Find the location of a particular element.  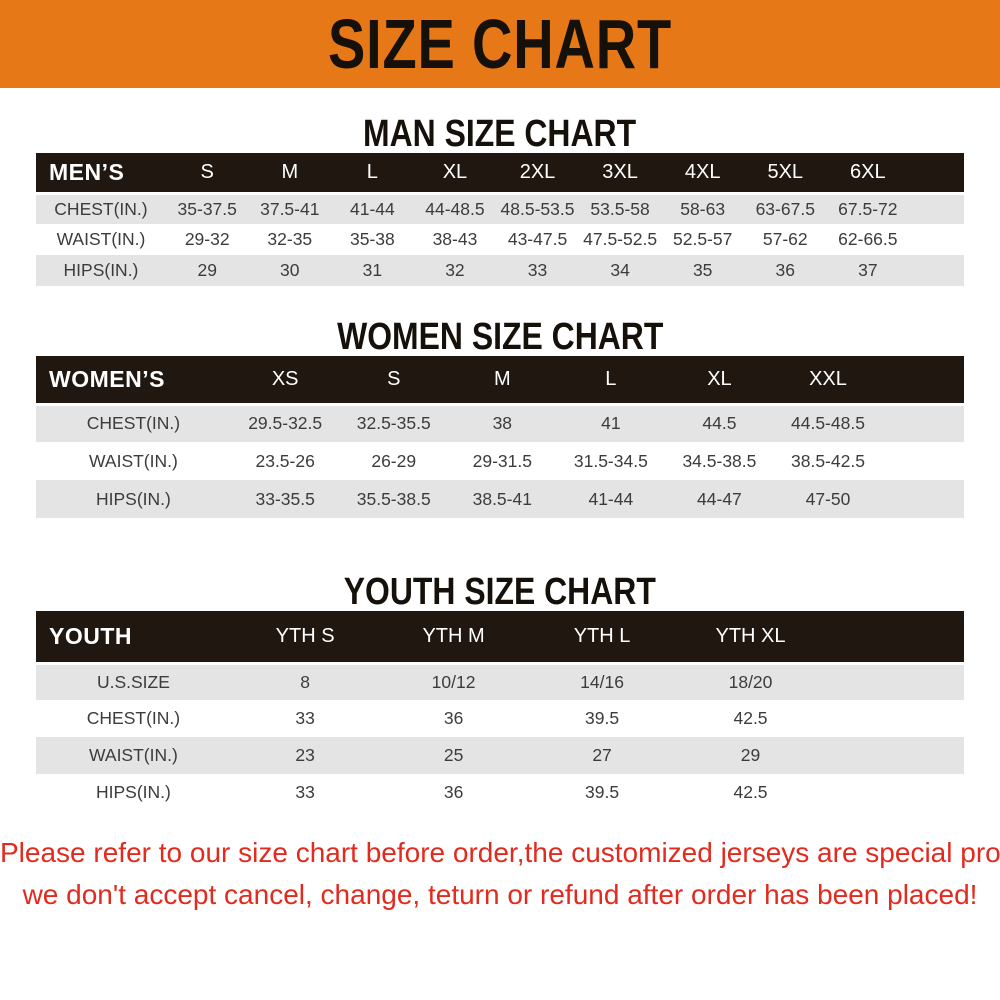

size-value-cell: 67.5-72 is located at coordinates (868, 208).